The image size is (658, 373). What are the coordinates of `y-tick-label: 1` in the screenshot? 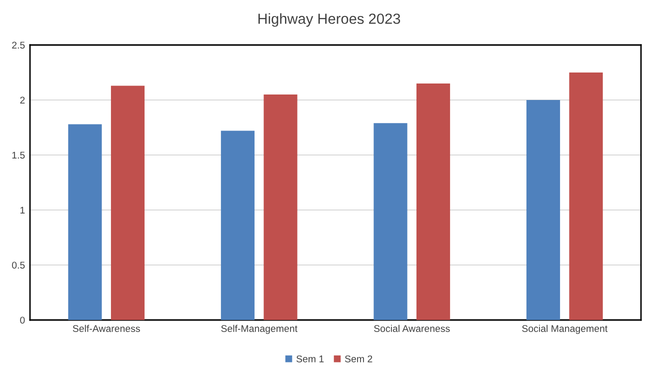 It's located at (22, 210).